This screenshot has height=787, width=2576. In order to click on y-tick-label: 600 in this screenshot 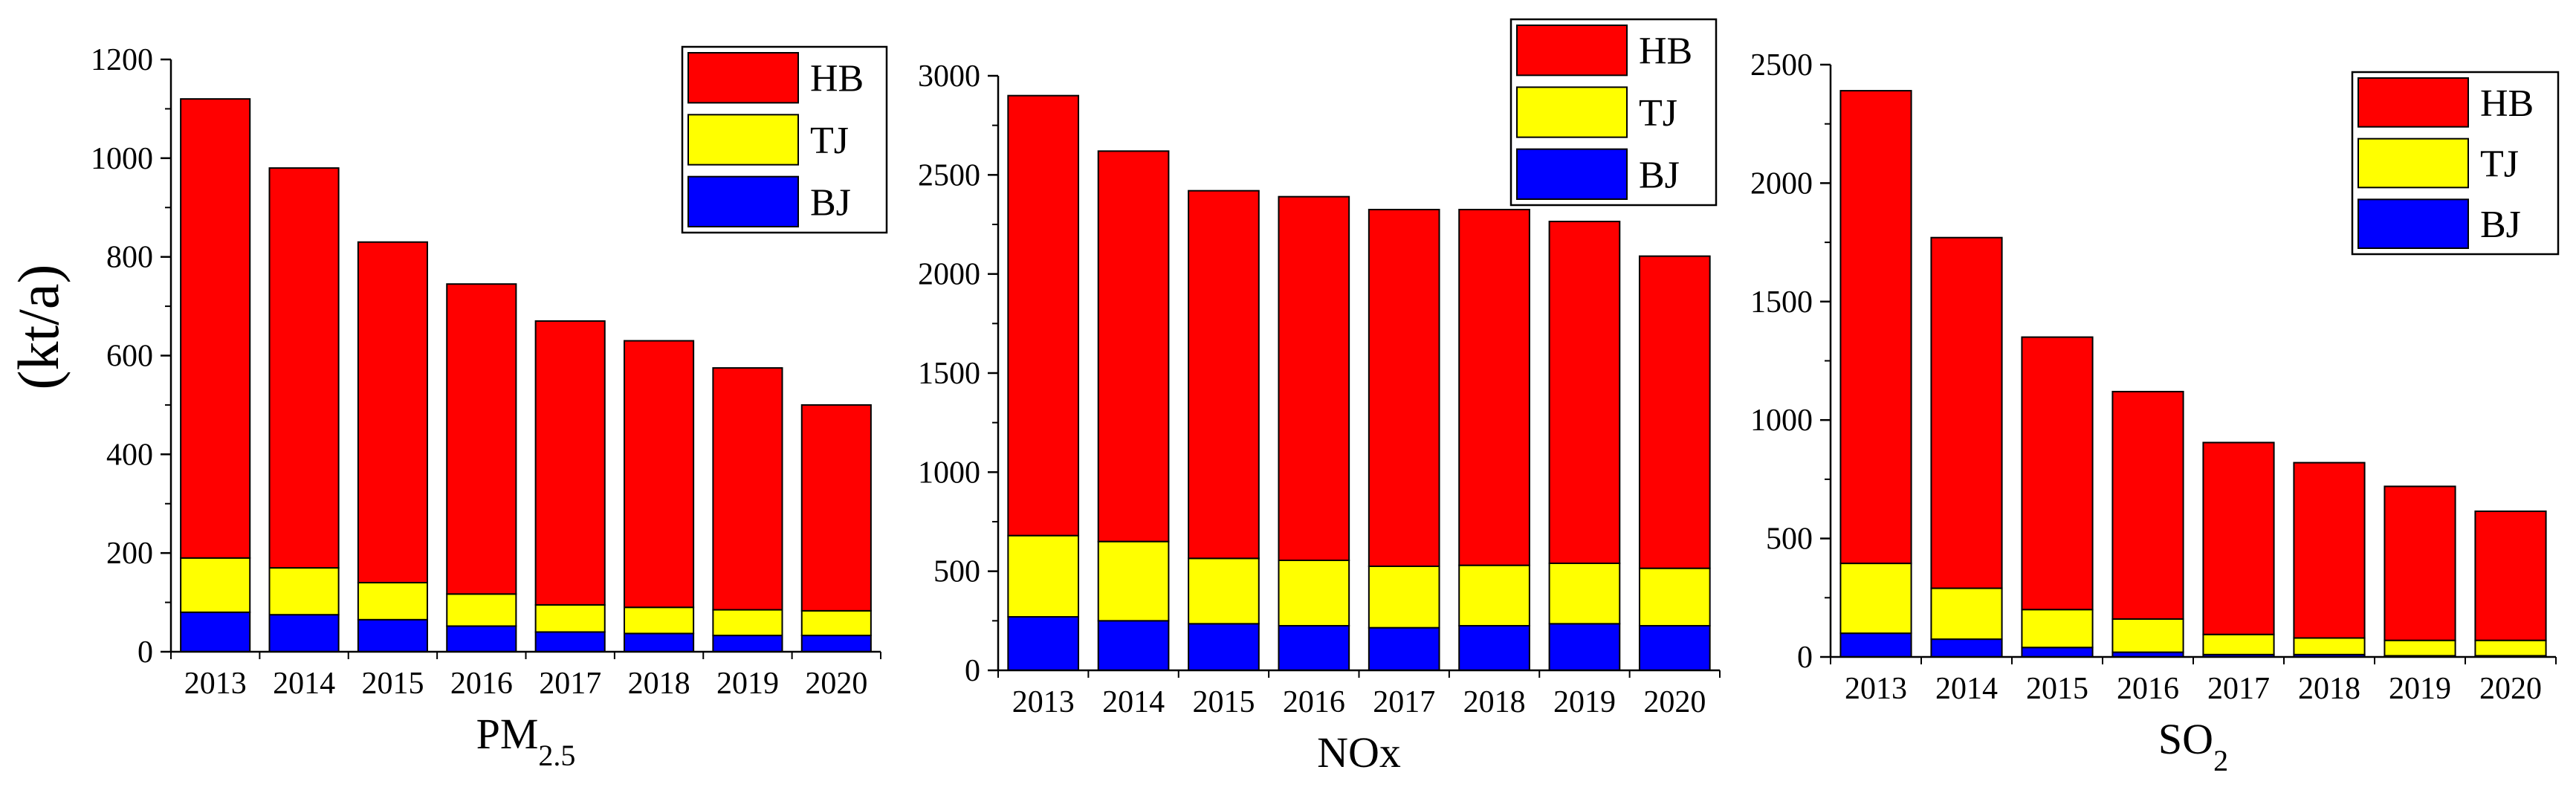, I will do `click(129, 357)`.